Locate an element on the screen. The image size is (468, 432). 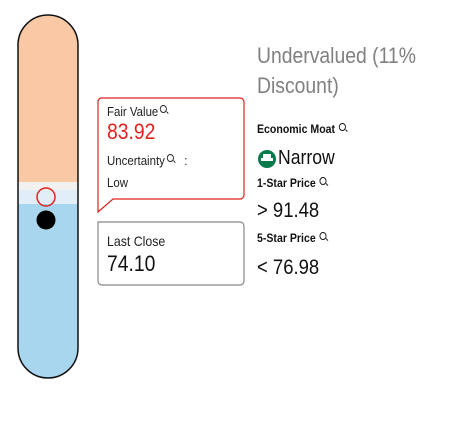
one-star-label-row: 1-Star Price is located at coordinates (292, 183).